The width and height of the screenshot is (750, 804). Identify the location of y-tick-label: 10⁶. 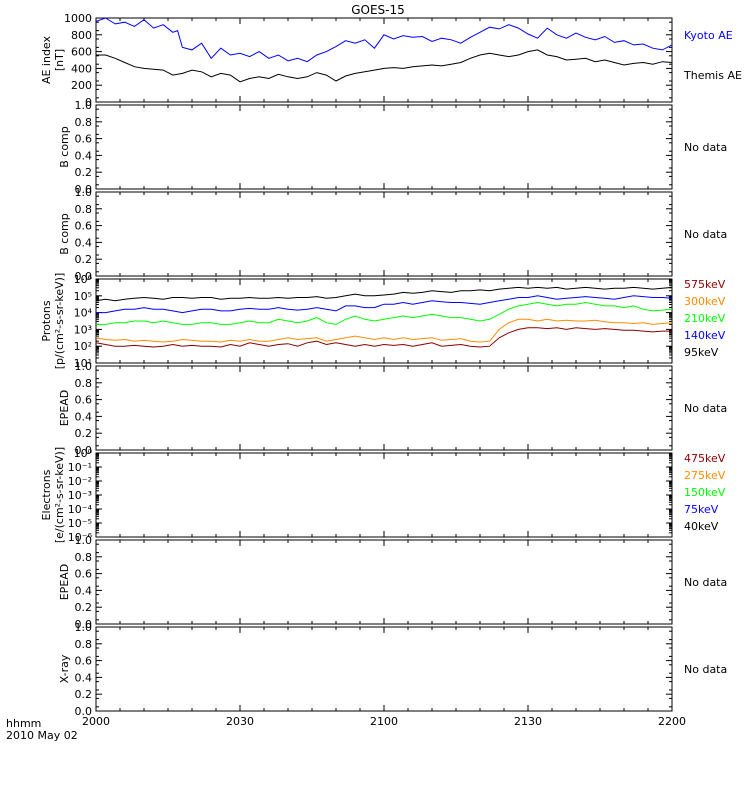
(83, 279).